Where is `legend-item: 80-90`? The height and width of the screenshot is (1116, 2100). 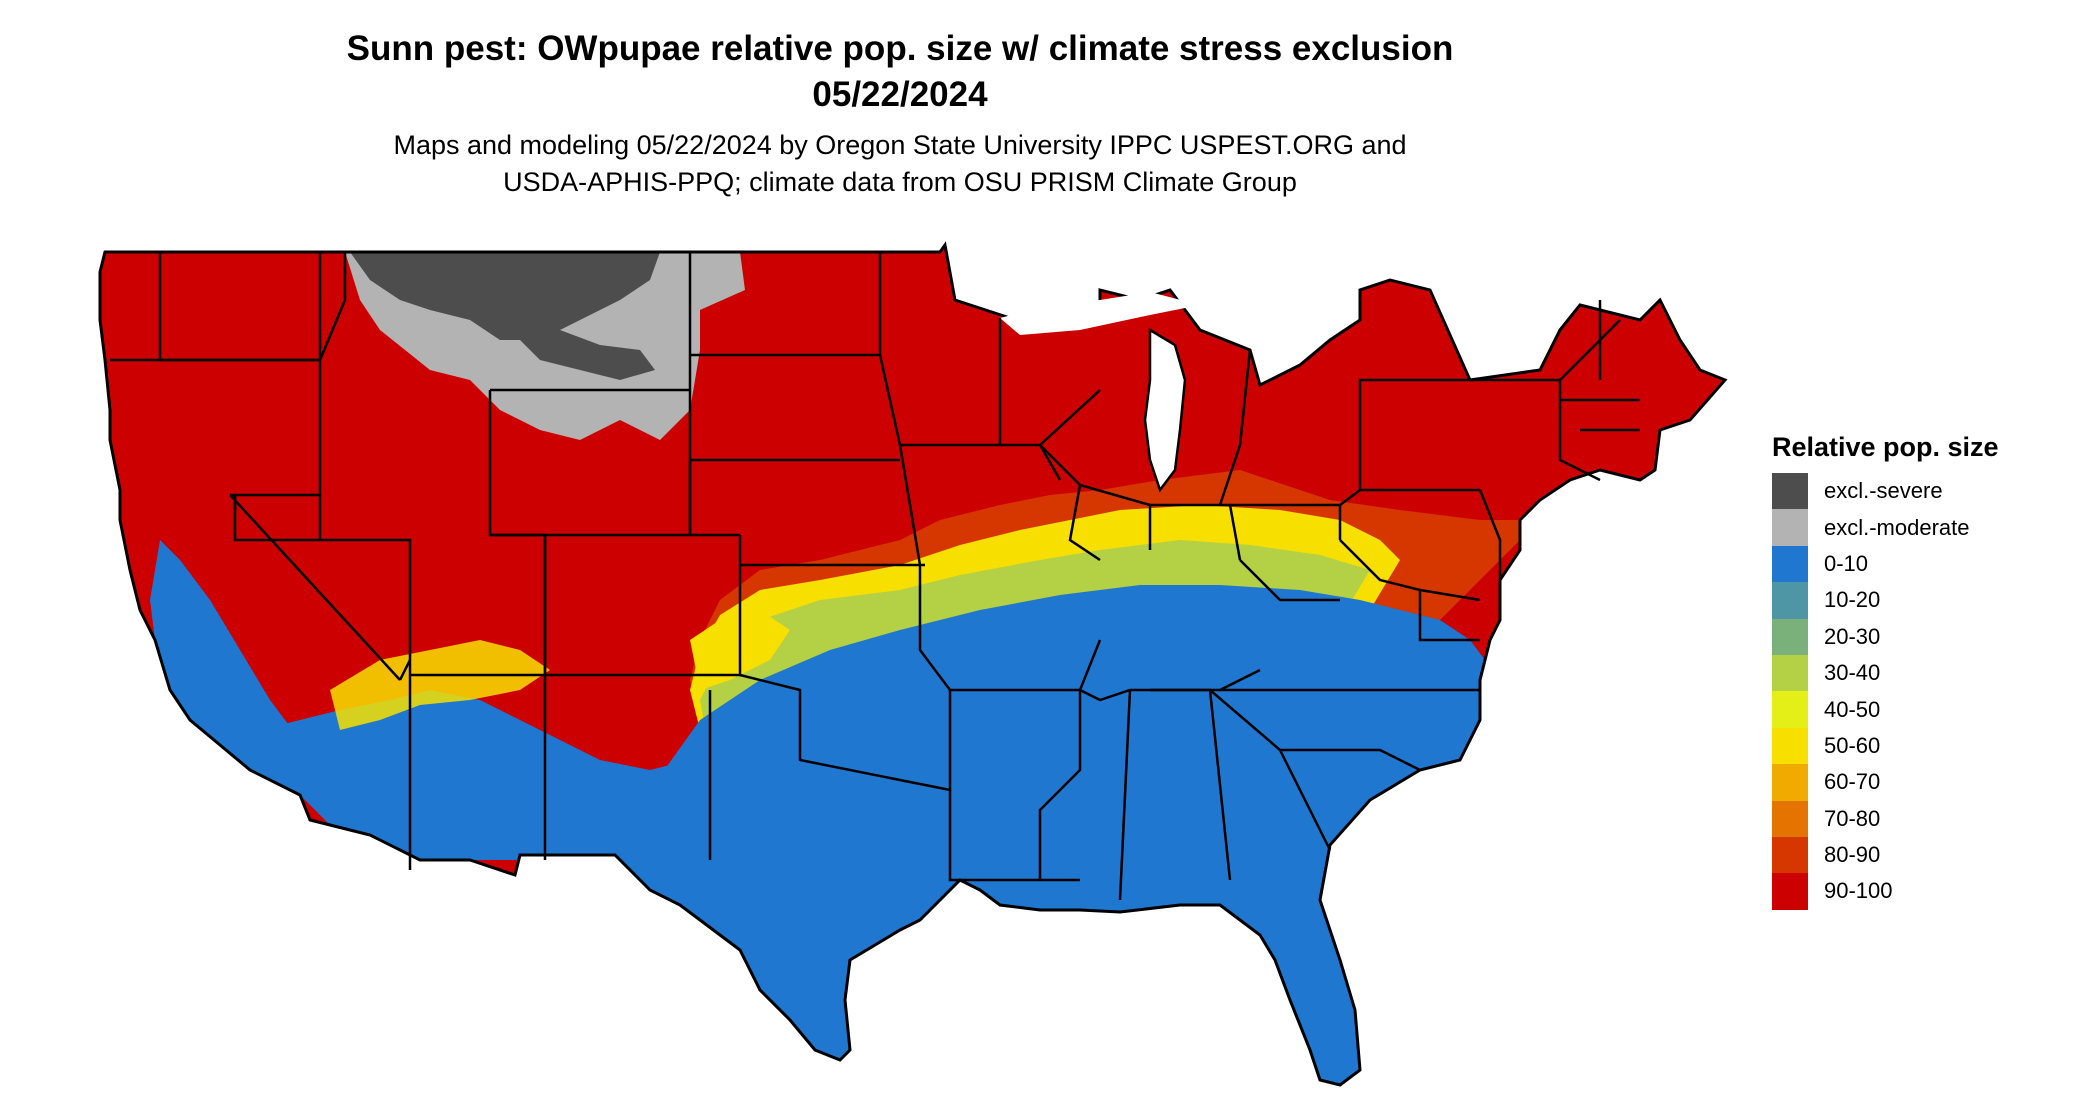
legend-item: 80-90 is located at coordinates (1885, 855).